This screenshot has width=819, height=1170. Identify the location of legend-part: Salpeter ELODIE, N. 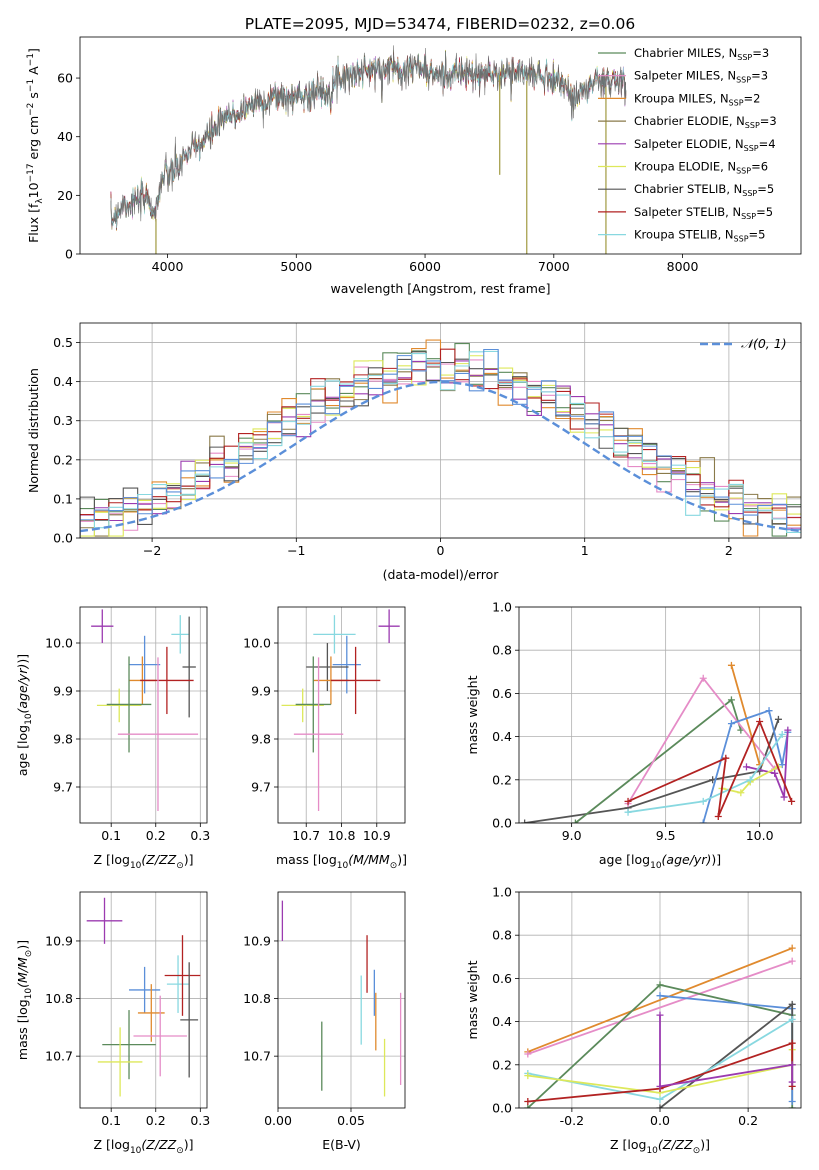
(689, 144).